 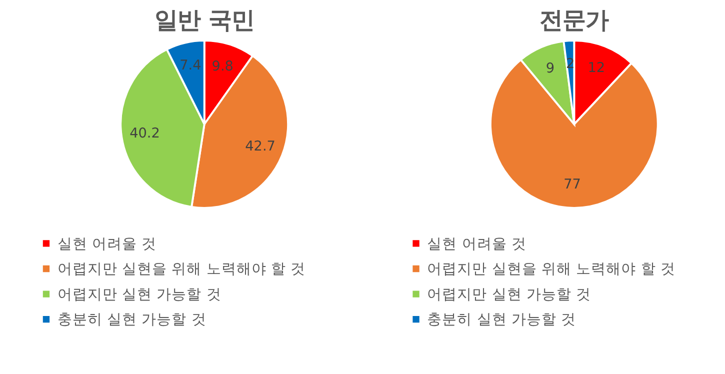 I want to click on data-label: 7.4, so click(x=191, y=65).